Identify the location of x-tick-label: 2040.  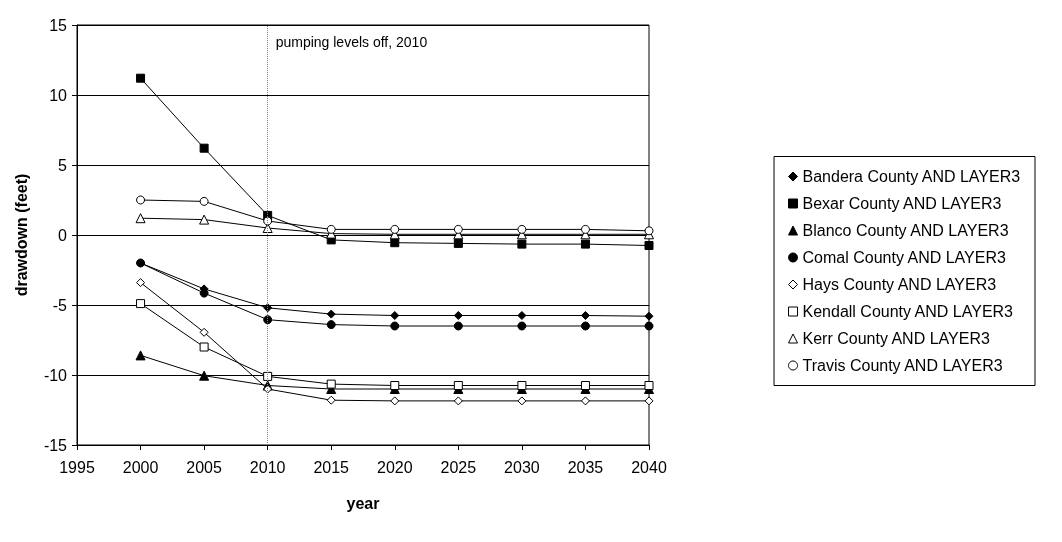
(649, 467).